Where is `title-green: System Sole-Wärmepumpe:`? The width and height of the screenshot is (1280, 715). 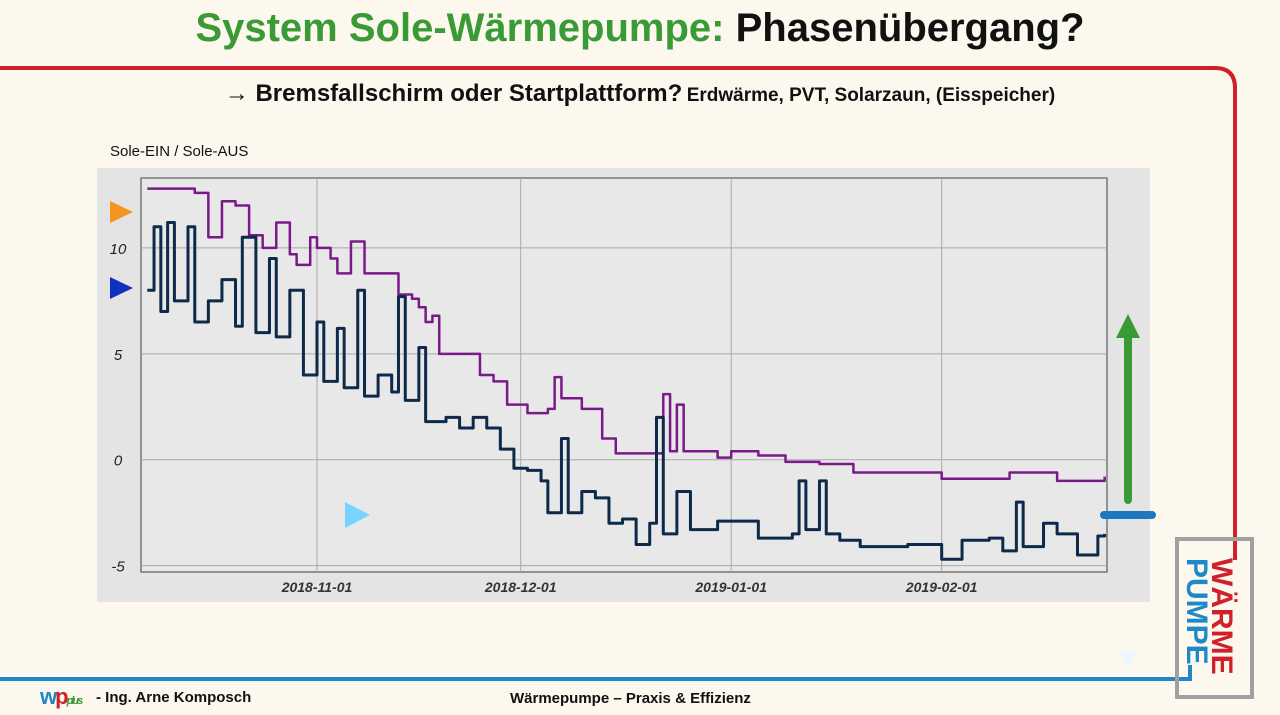 title-green: System Sole-Wärmepumpe: is located at coordinates (460, 28).